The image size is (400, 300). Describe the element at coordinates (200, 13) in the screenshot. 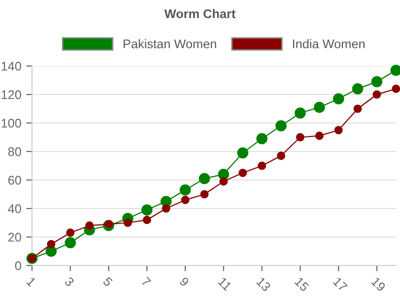

I see `chart-title: Worm Chart` at that location.